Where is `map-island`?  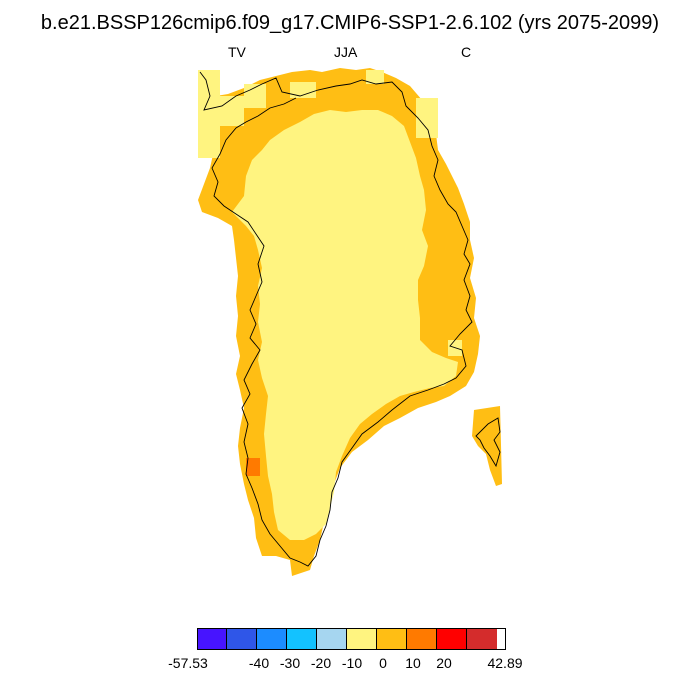
map-island is located at coordinates (487, 446).